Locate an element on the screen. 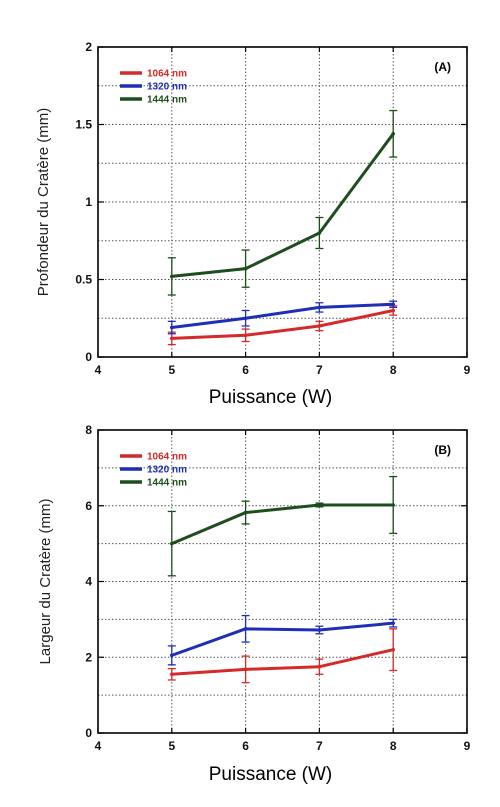 The width and height of the screenshot is (500, 807). y-tick-label: 1 is located at coordinates (88, 202).